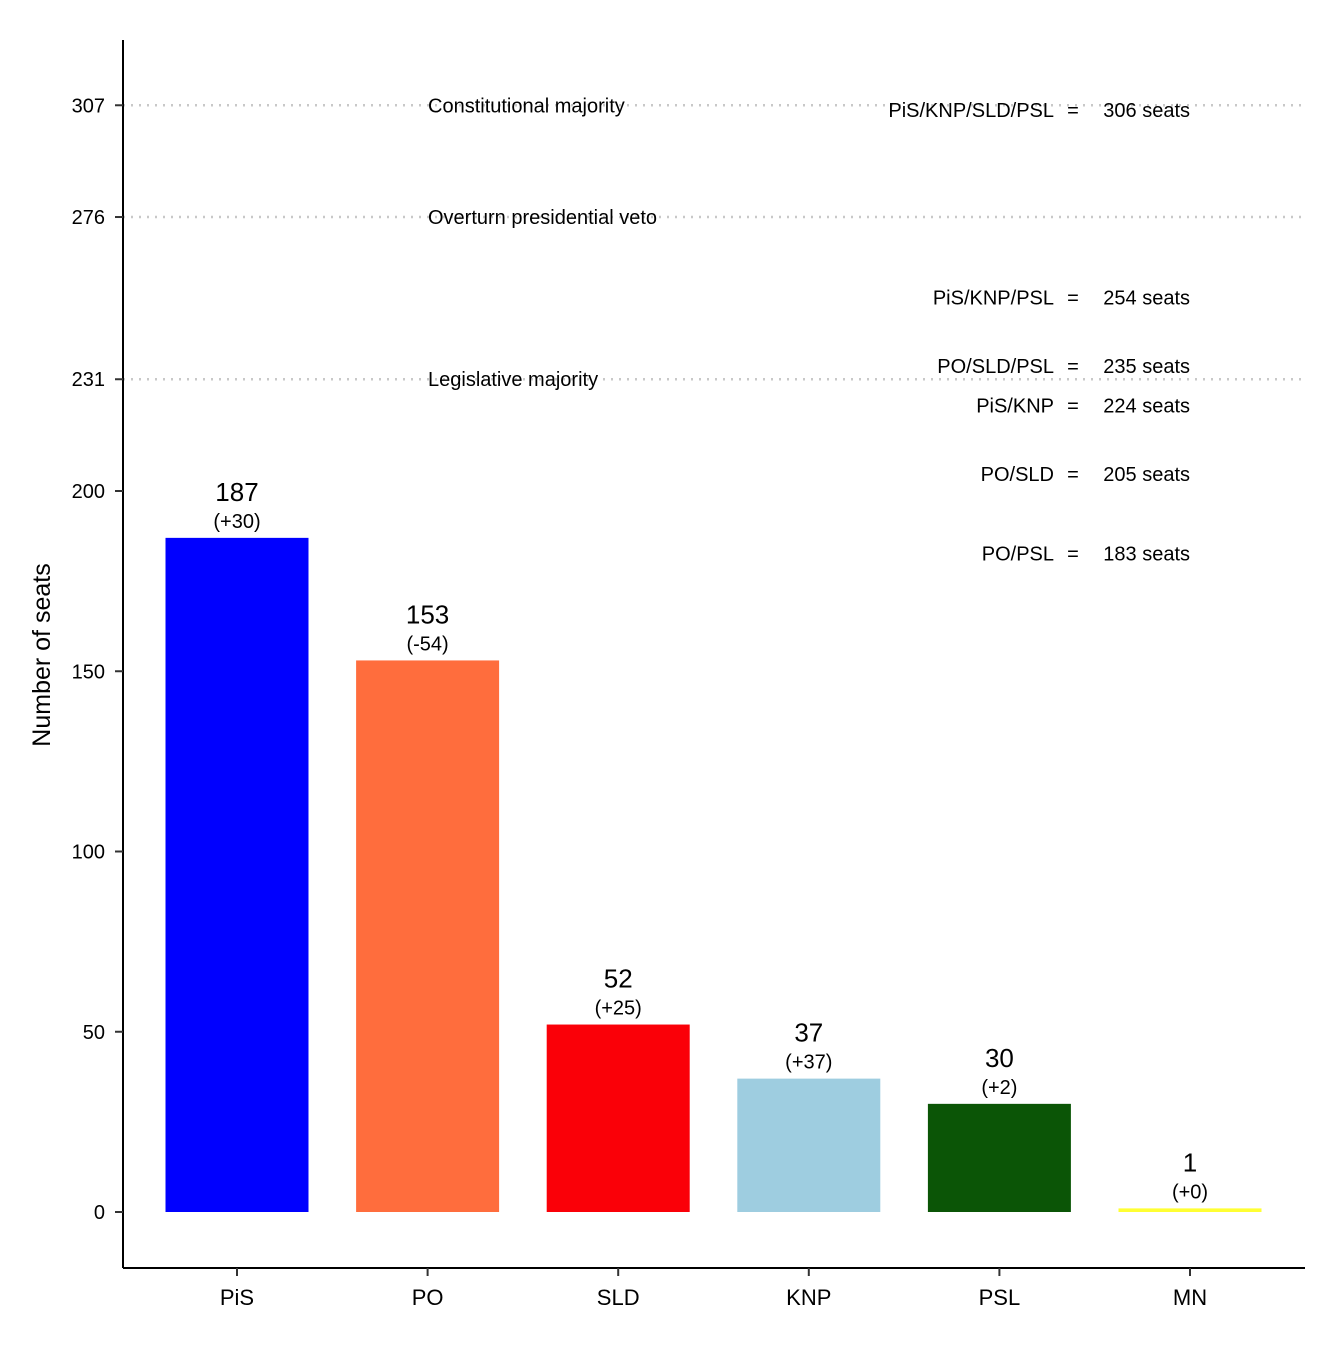 This screenshot has height=1349, width=1344. What do you see at coordinates (99, 1213) in the screenshot?
I see `y-tick-label: 0` at bounding box center [99, 1213].